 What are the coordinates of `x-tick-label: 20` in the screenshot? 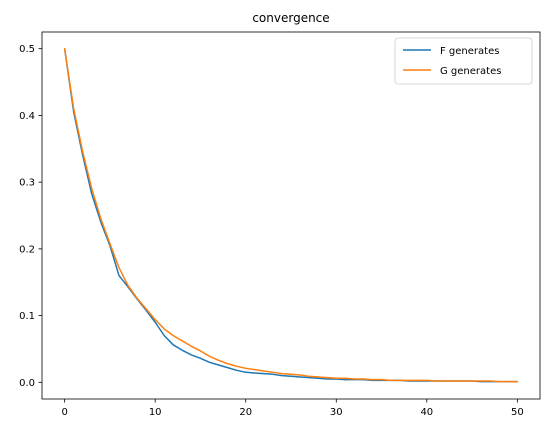 It's located at (245, 412).